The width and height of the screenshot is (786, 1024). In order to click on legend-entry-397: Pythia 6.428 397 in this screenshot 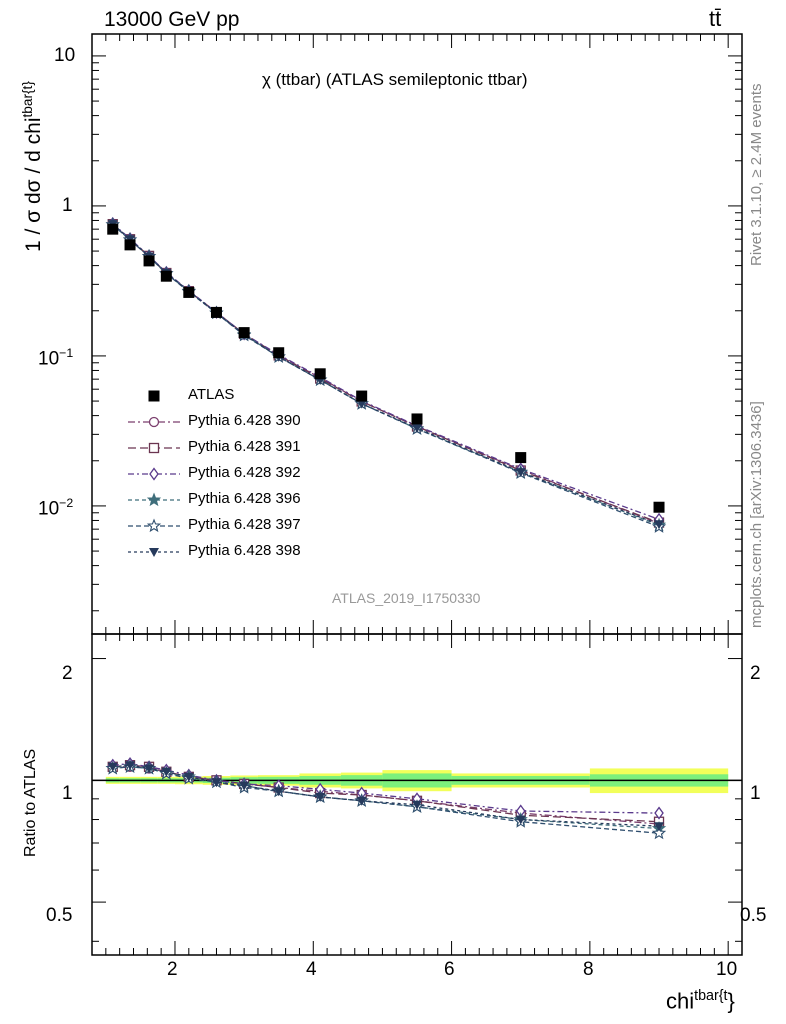, I will do `click(244, 524)`.